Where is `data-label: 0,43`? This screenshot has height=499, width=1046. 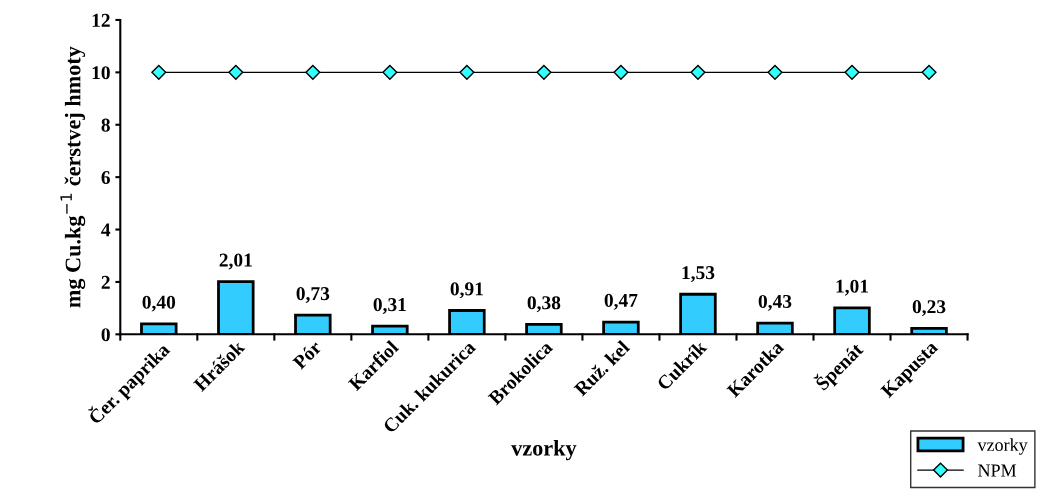 data-label: 0,43 is located at coordinates (775, 302).